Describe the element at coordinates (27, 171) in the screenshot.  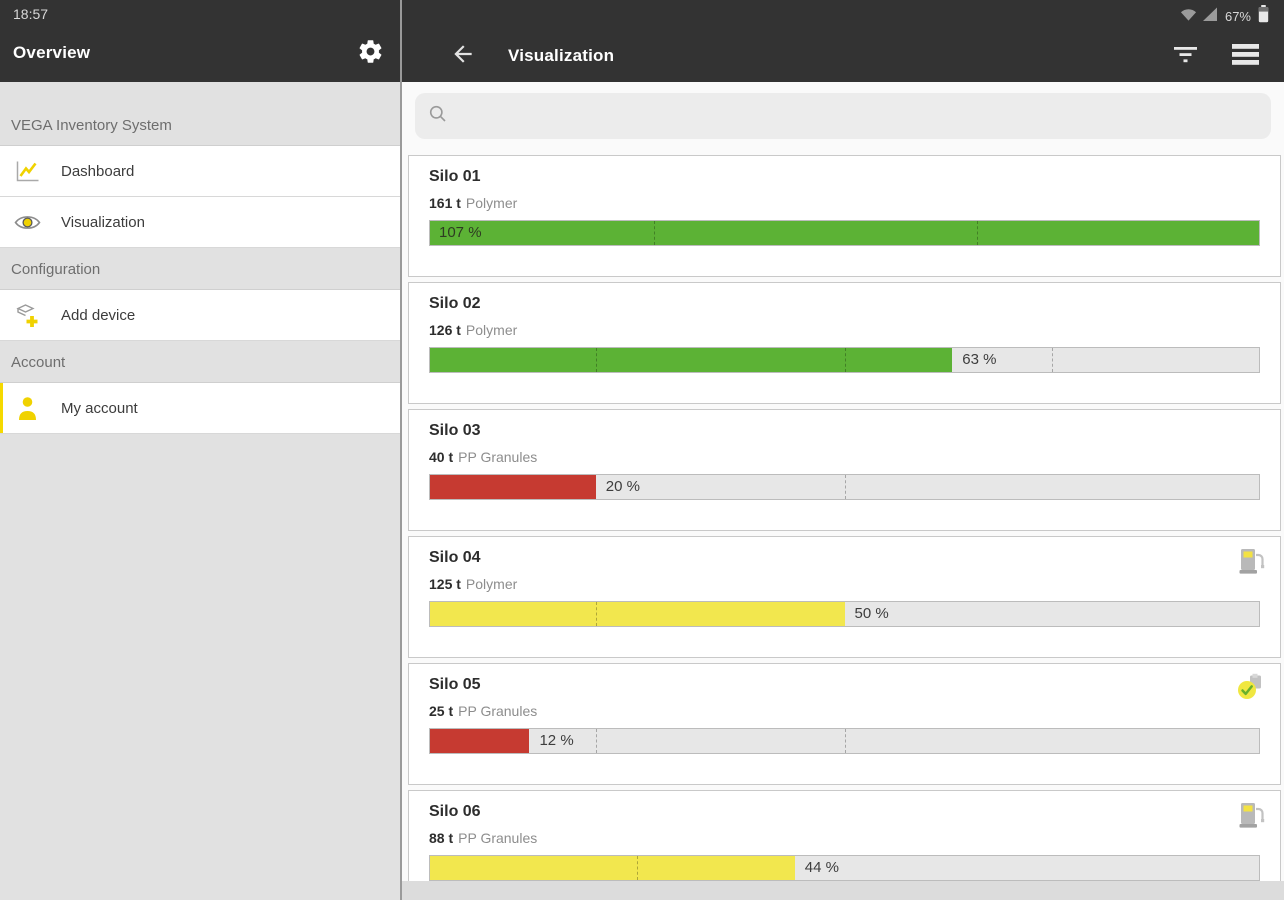
I see `line-chart-icon` at that location.